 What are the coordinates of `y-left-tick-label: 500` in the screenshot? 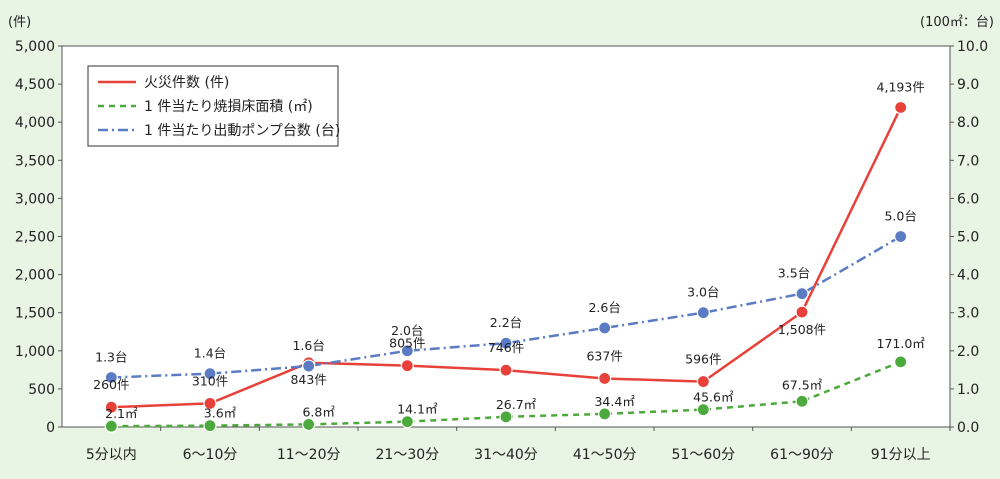 It's located at (41, 390).